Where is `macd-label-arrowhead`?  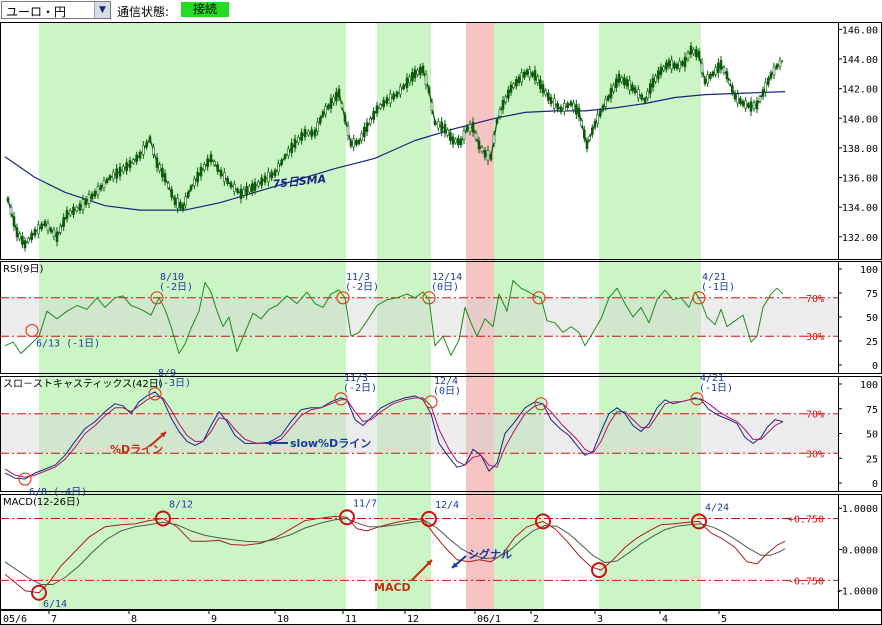 macd-label-arrowhead is located at coordinates (455, 565).